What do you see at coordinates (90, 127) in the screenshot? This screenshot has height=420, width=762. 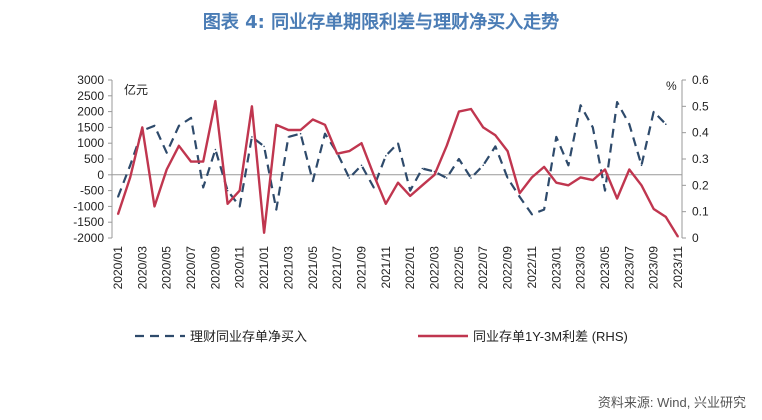 I see `left-tick-label: 1500` at bounding box center [90, 127].